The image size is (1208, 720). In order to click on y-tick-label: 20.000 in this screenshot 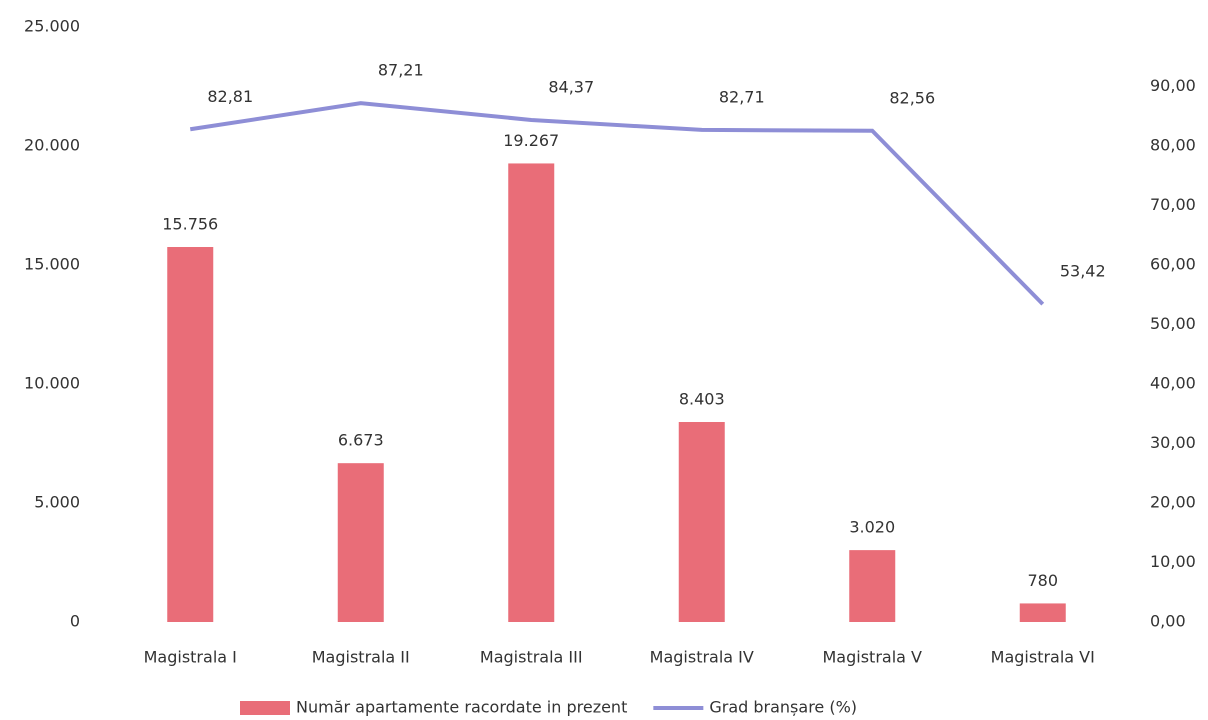, I will do `click(52, 145)`.